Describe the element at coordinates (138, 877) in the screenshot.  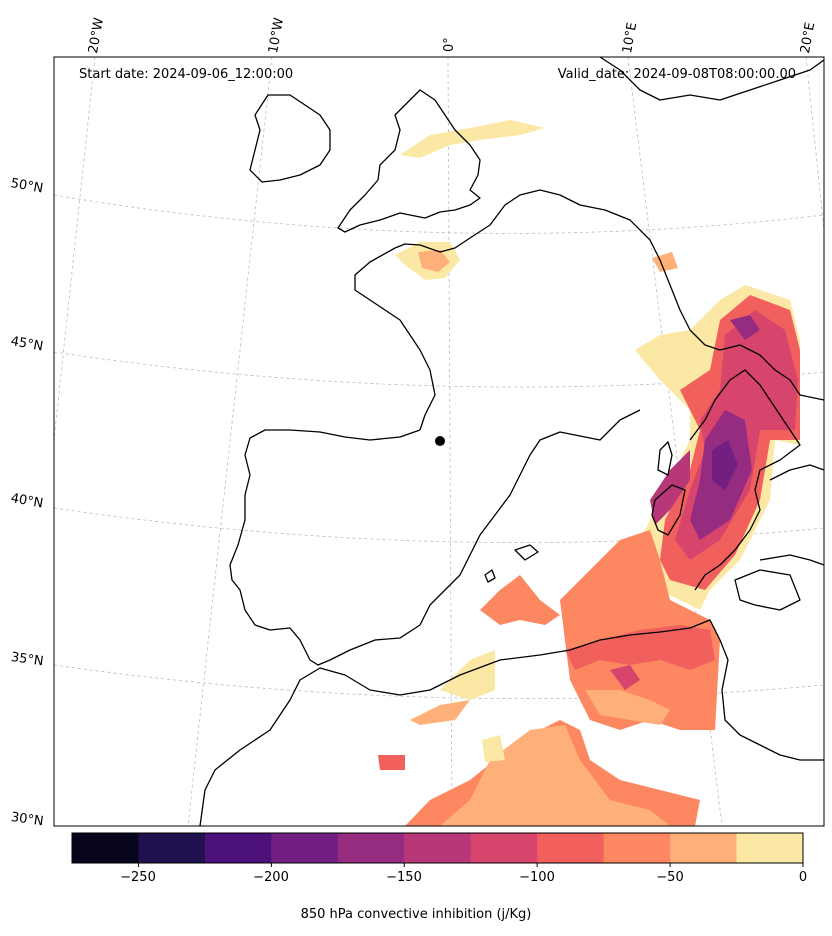
I see `colorbar-tick-label: −250` at that location.